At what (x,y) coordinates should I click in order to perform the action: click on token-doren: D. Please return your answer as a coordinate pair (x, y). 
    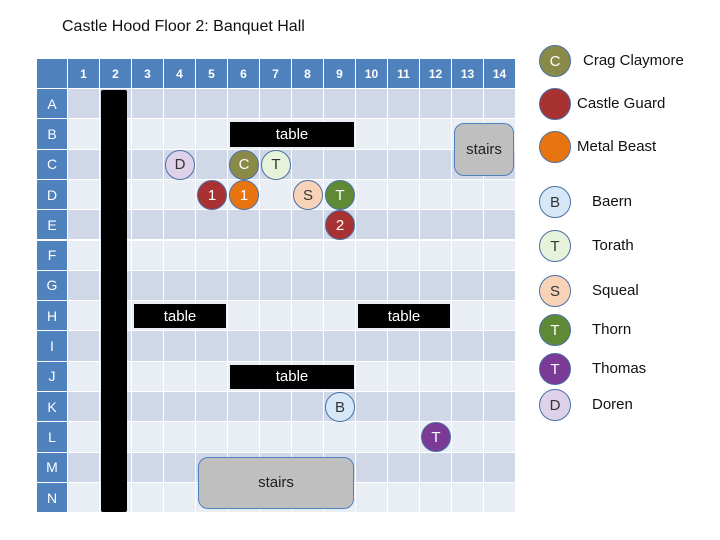
    Looking at the image, I should click on (180, 164).